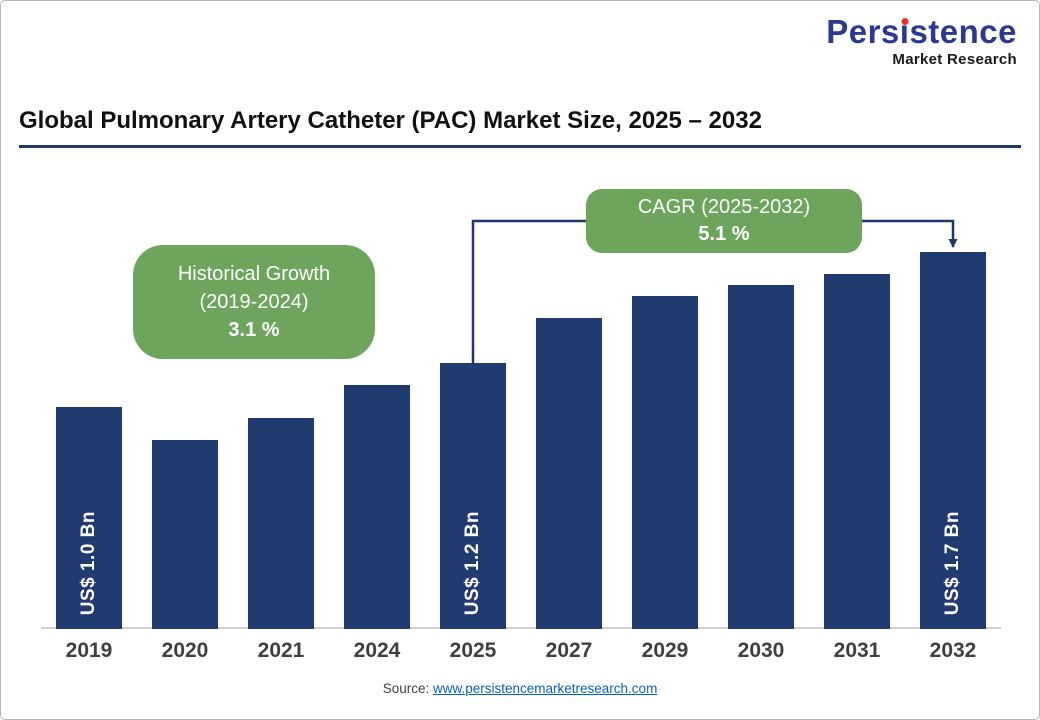 The width and height of the screenshot is (1040, 720). What do you see at coordinates (377, 650) in the screenshot?
I see `x-axis-label-2024: 2024` at bounding box center [377, 650].